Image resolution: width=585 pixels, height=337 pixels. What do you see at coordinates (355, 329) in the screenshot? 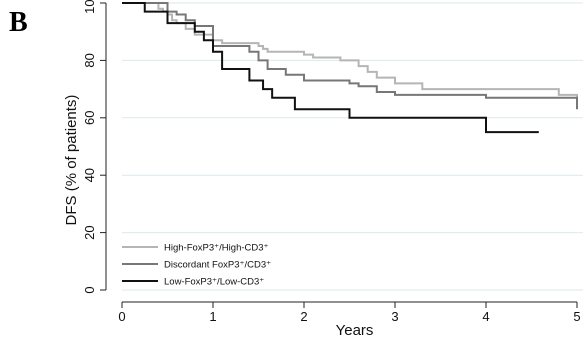
I see `x-axis-label: Years` at bounding box center [355, 329].